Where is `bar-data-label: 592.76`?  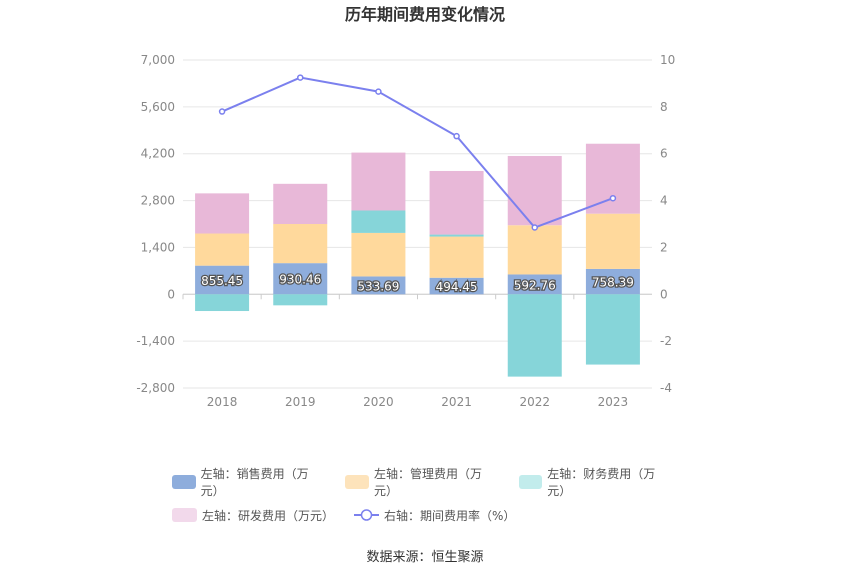 bar-data-label: 592.76 is located at coordinates (535, 285).